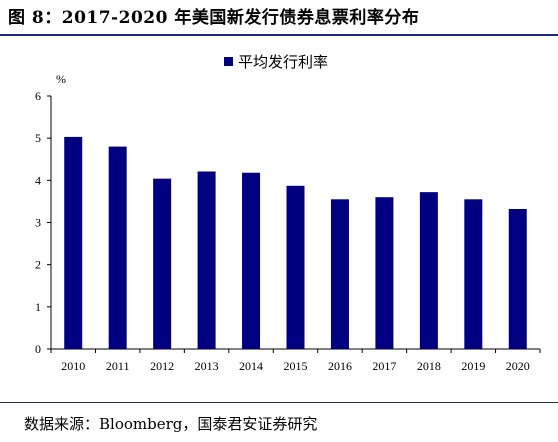  What do you see at coordinates (38, 180) in the screenshot?
I see `y-tick-label: 4` at bounding box center [38, 180].